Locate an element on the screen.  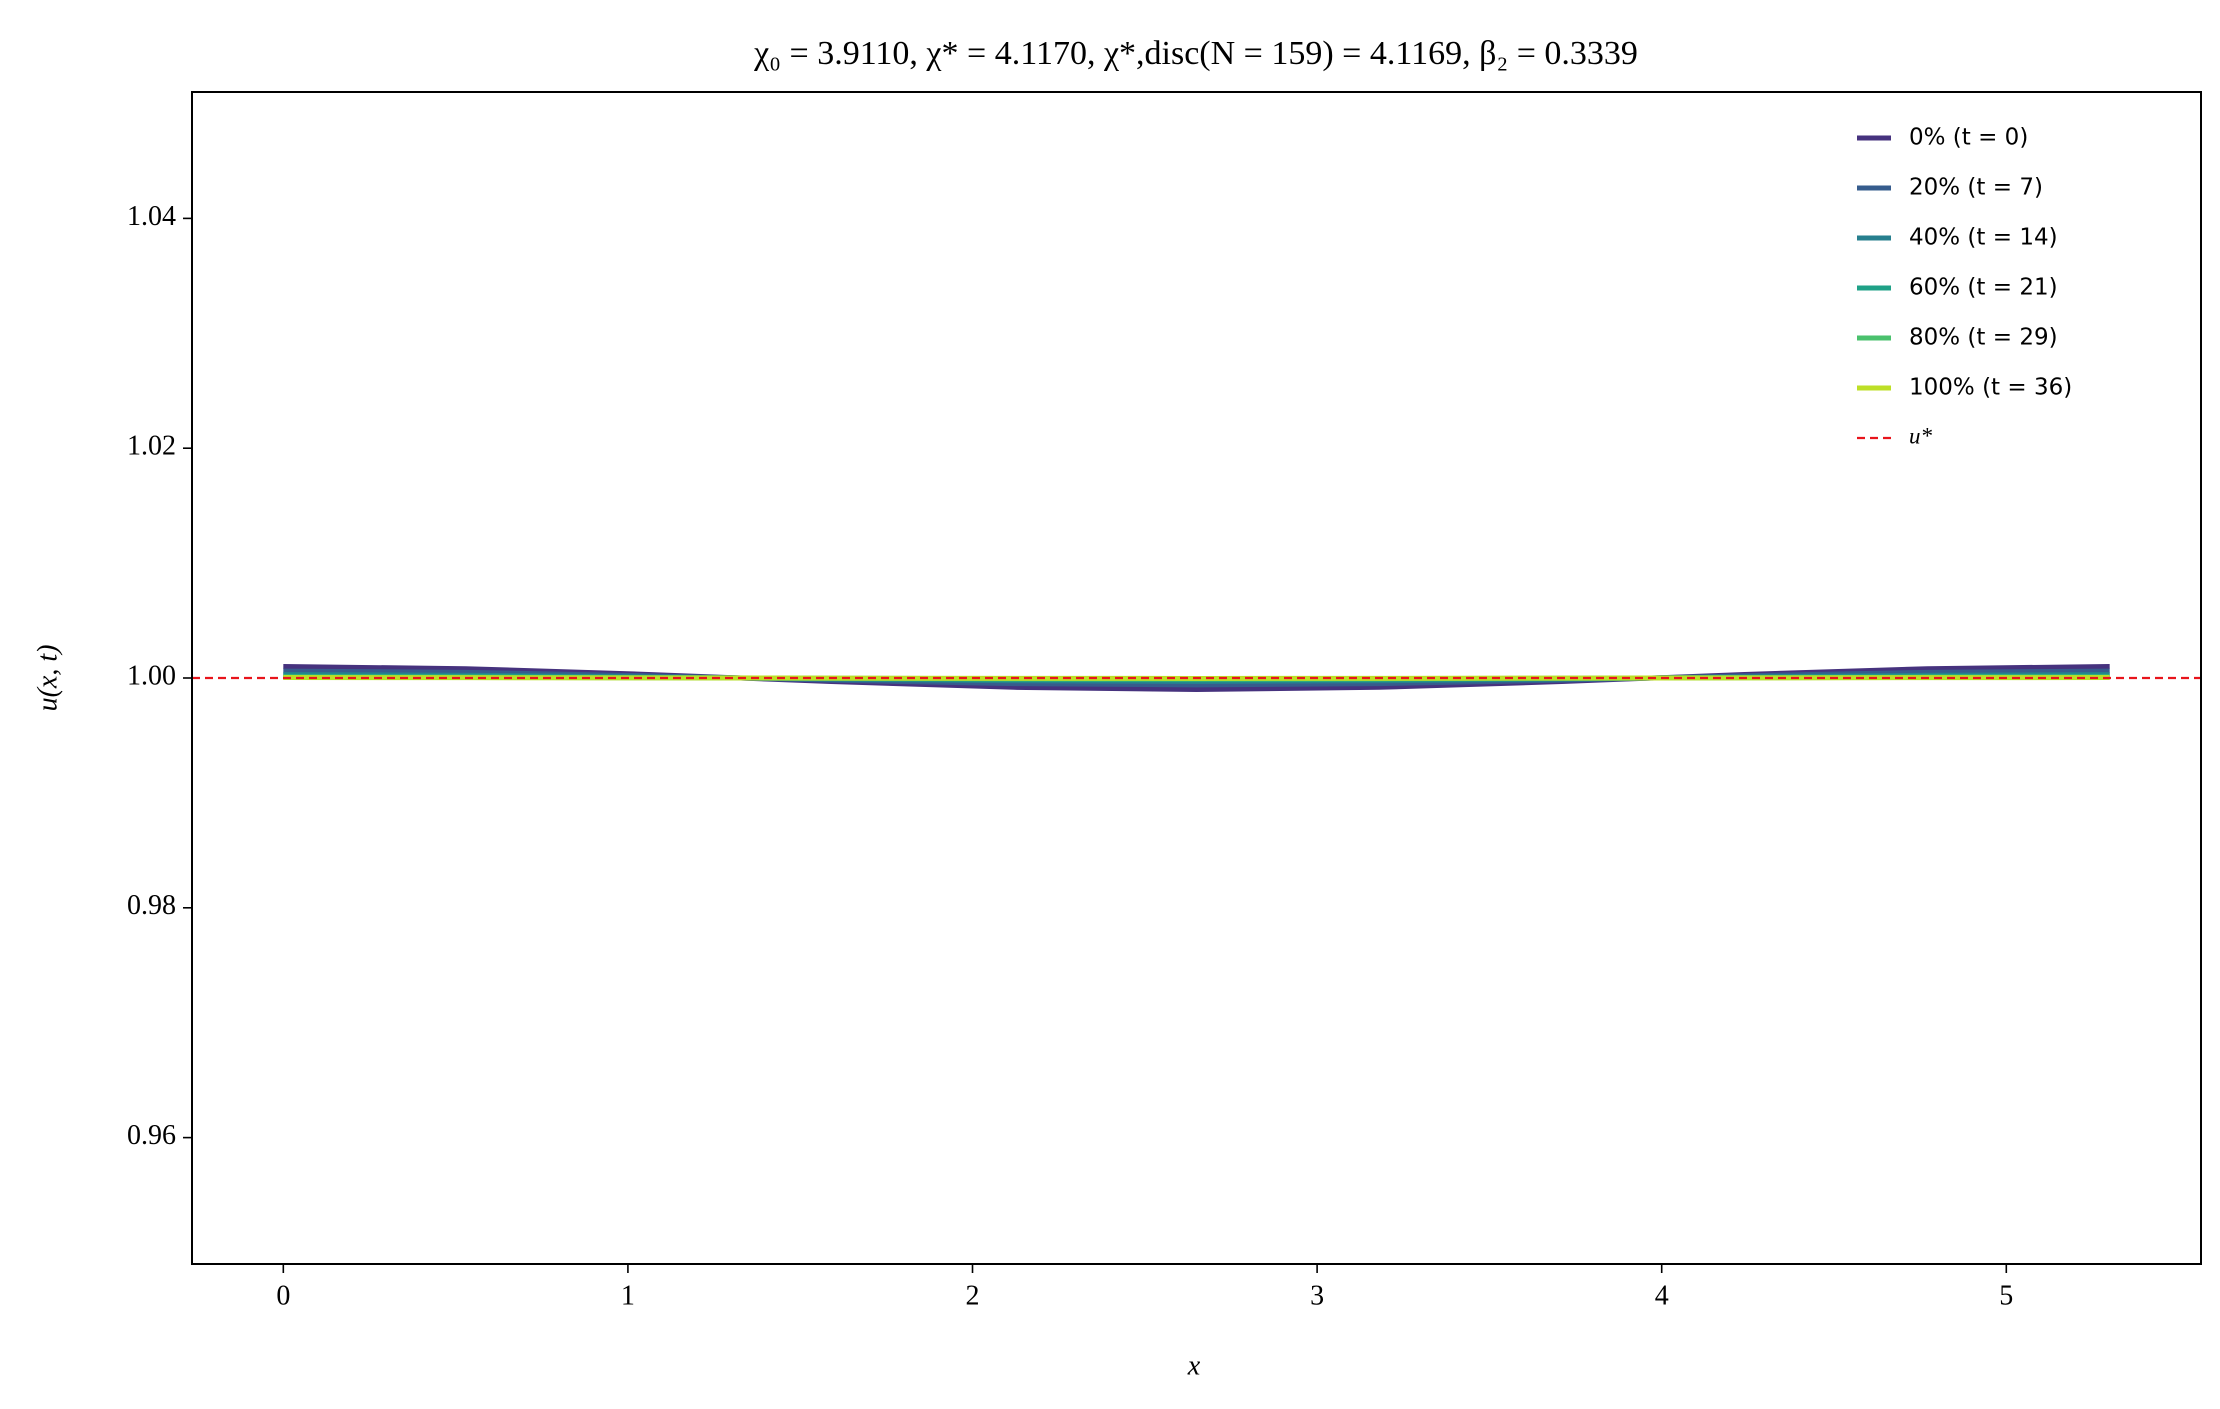
legend-label: 0% (t = 0) is located at coordinates (1968, 138).